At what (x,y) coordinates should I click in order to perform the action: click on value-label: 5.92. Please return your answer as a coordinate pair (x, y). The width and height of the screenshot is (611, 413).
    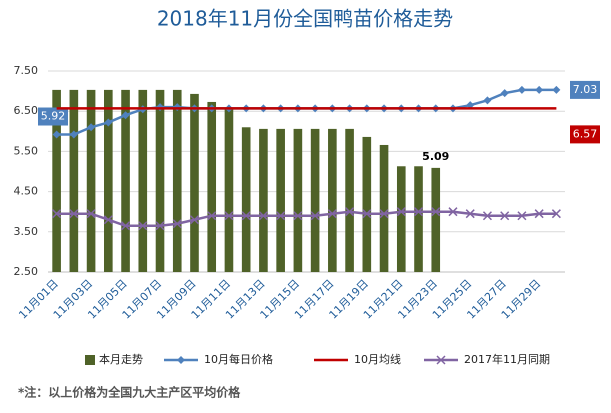
    Looking at the image, I should click on (53, 116).